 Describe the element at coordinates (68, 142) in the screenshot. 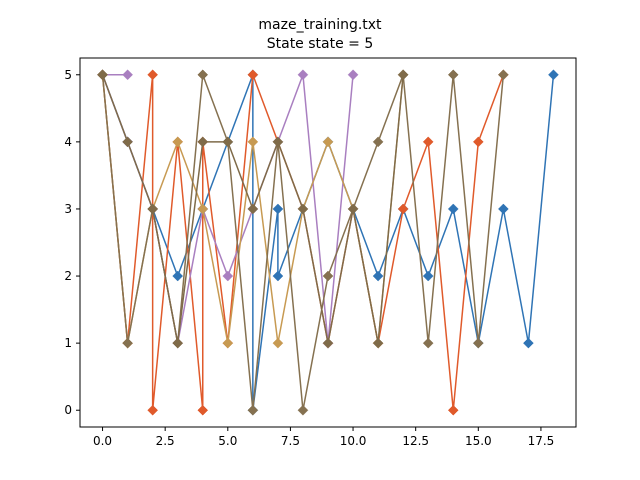

I see `y-tick-label: 4` at that location.